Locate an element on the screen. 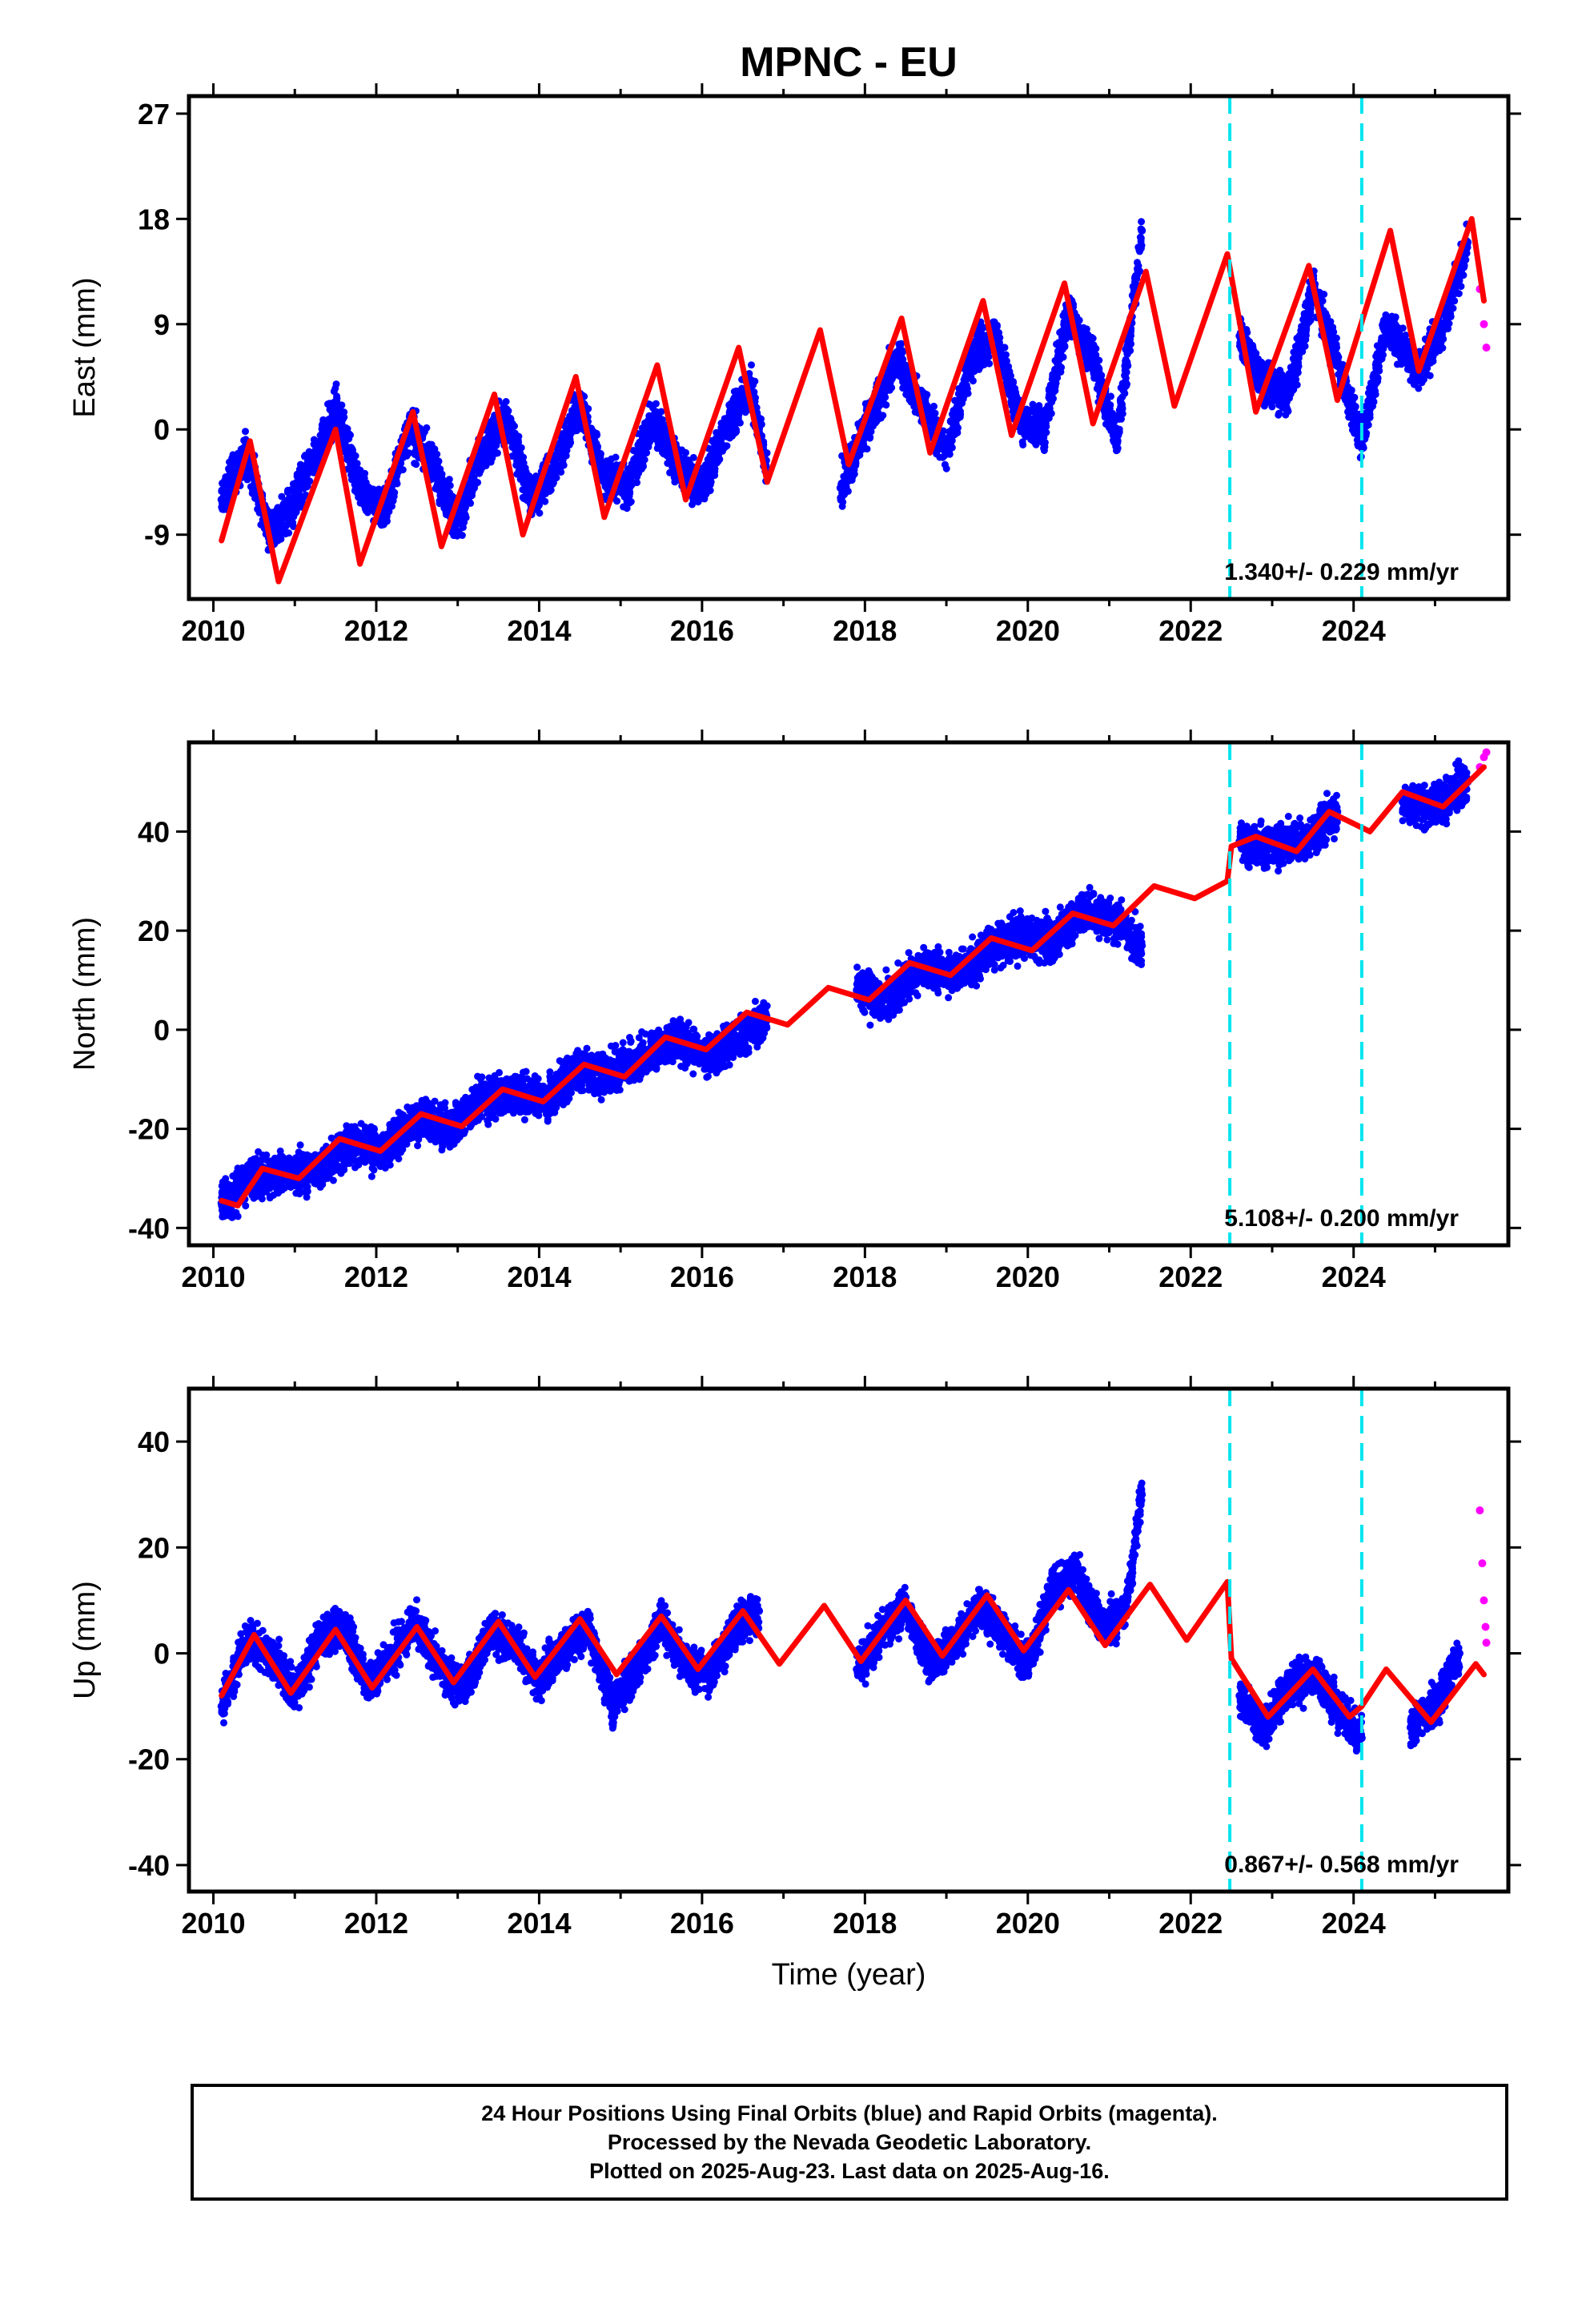 This screenshot has width=1582, height=2324. east-final-orbit-cloud is located at coordinates (845, 386).